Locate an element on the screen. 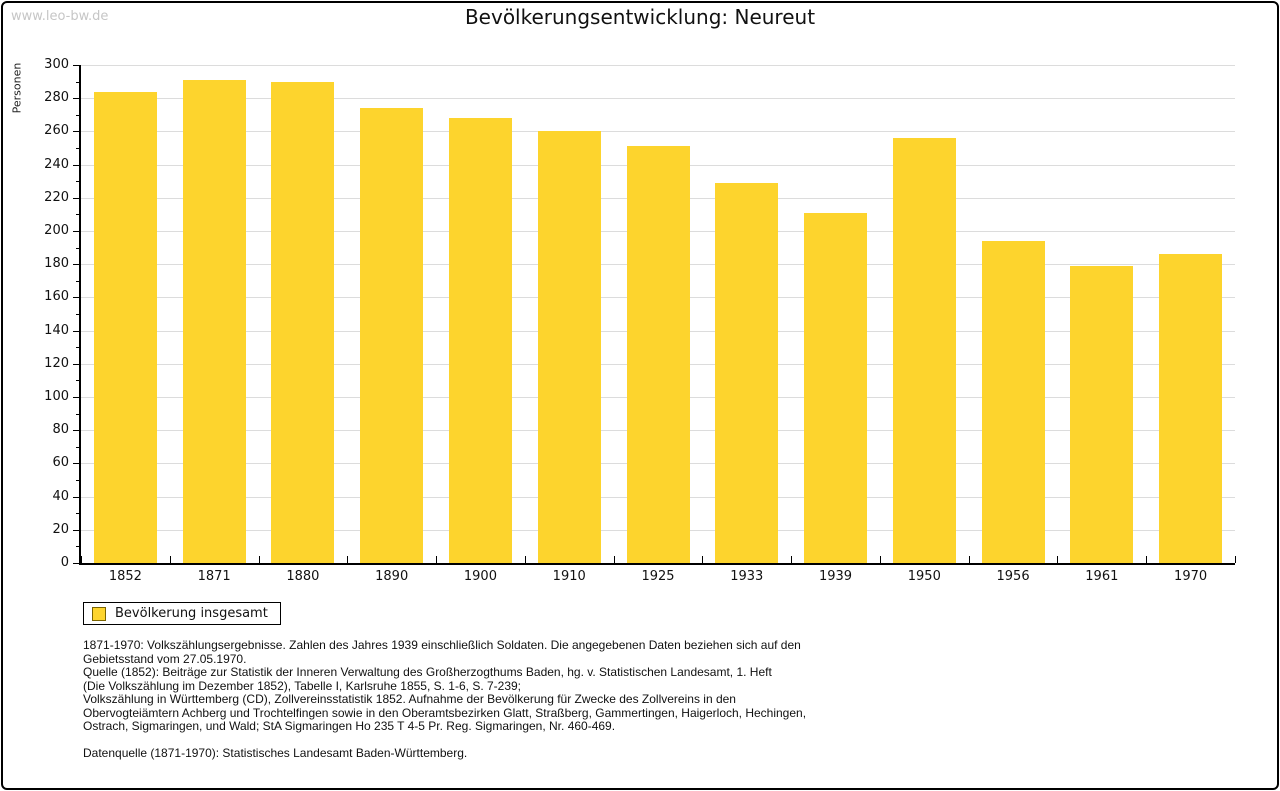 The image size is (1280, 791). bar-1939 is located at coordinates (835, 388).